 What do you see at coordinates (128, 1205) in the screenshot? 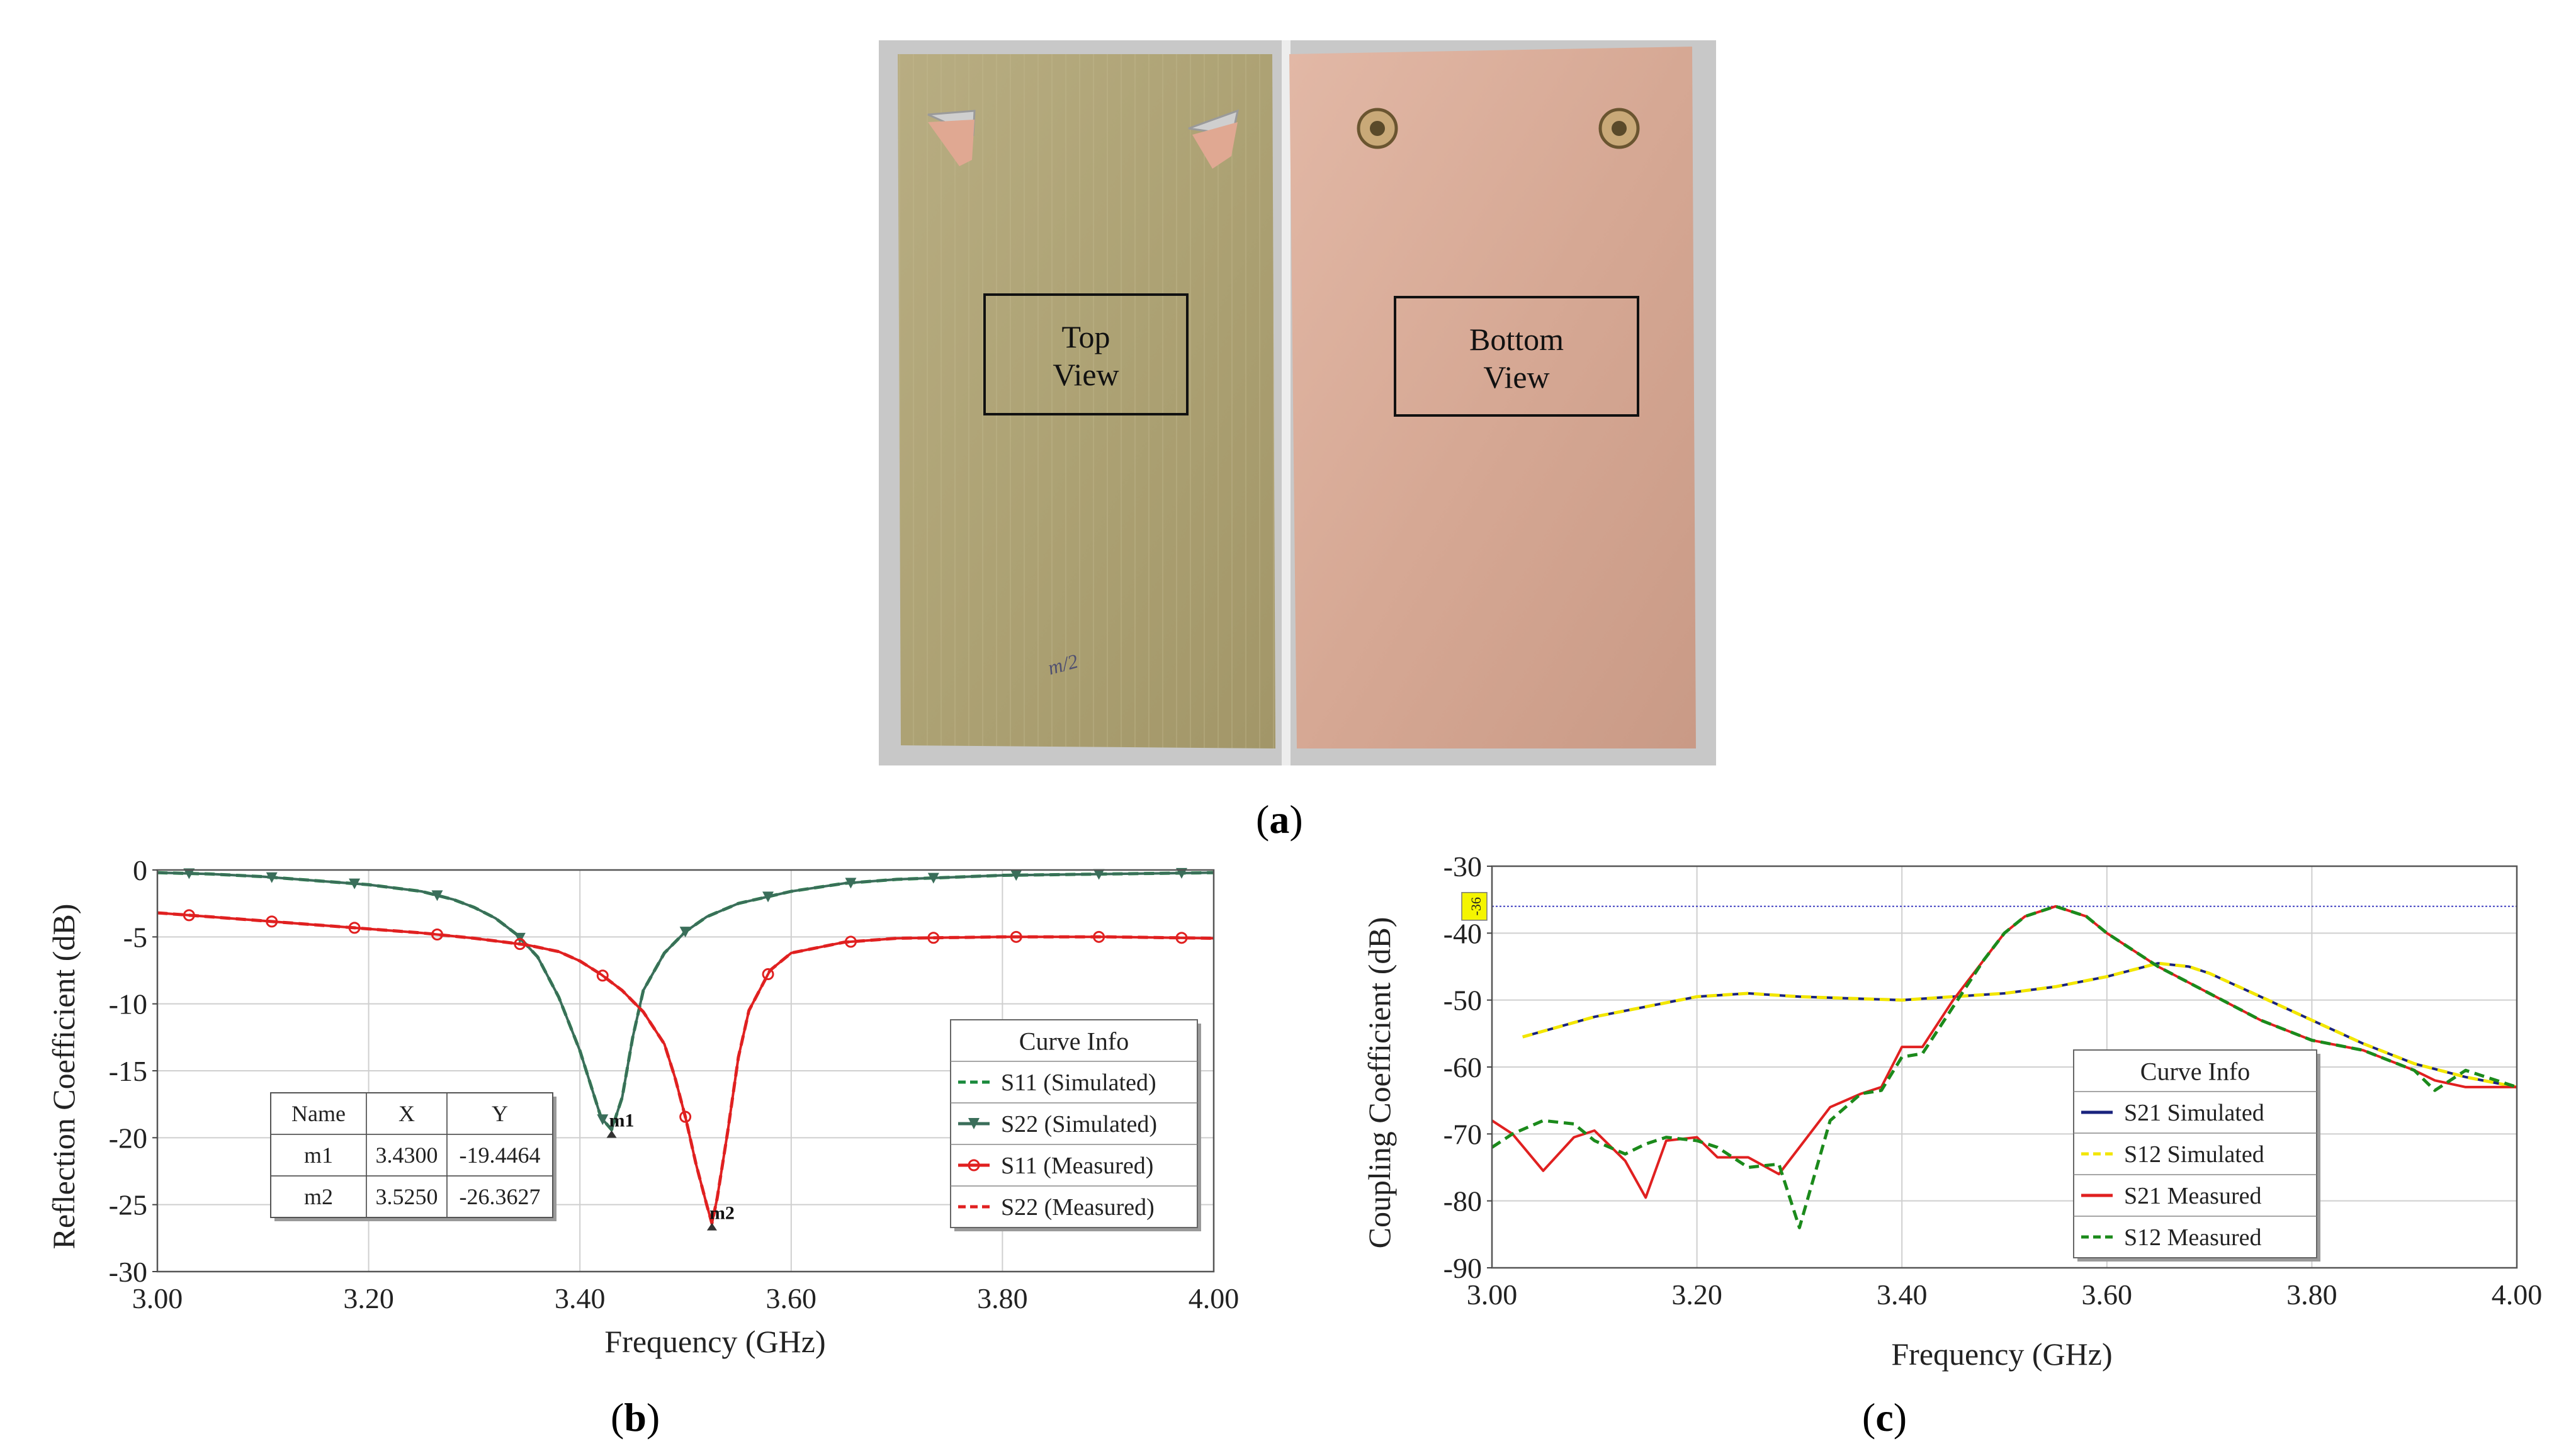
I see `chart-b-ytick-label: -25` at bounding box center [128, 1205].